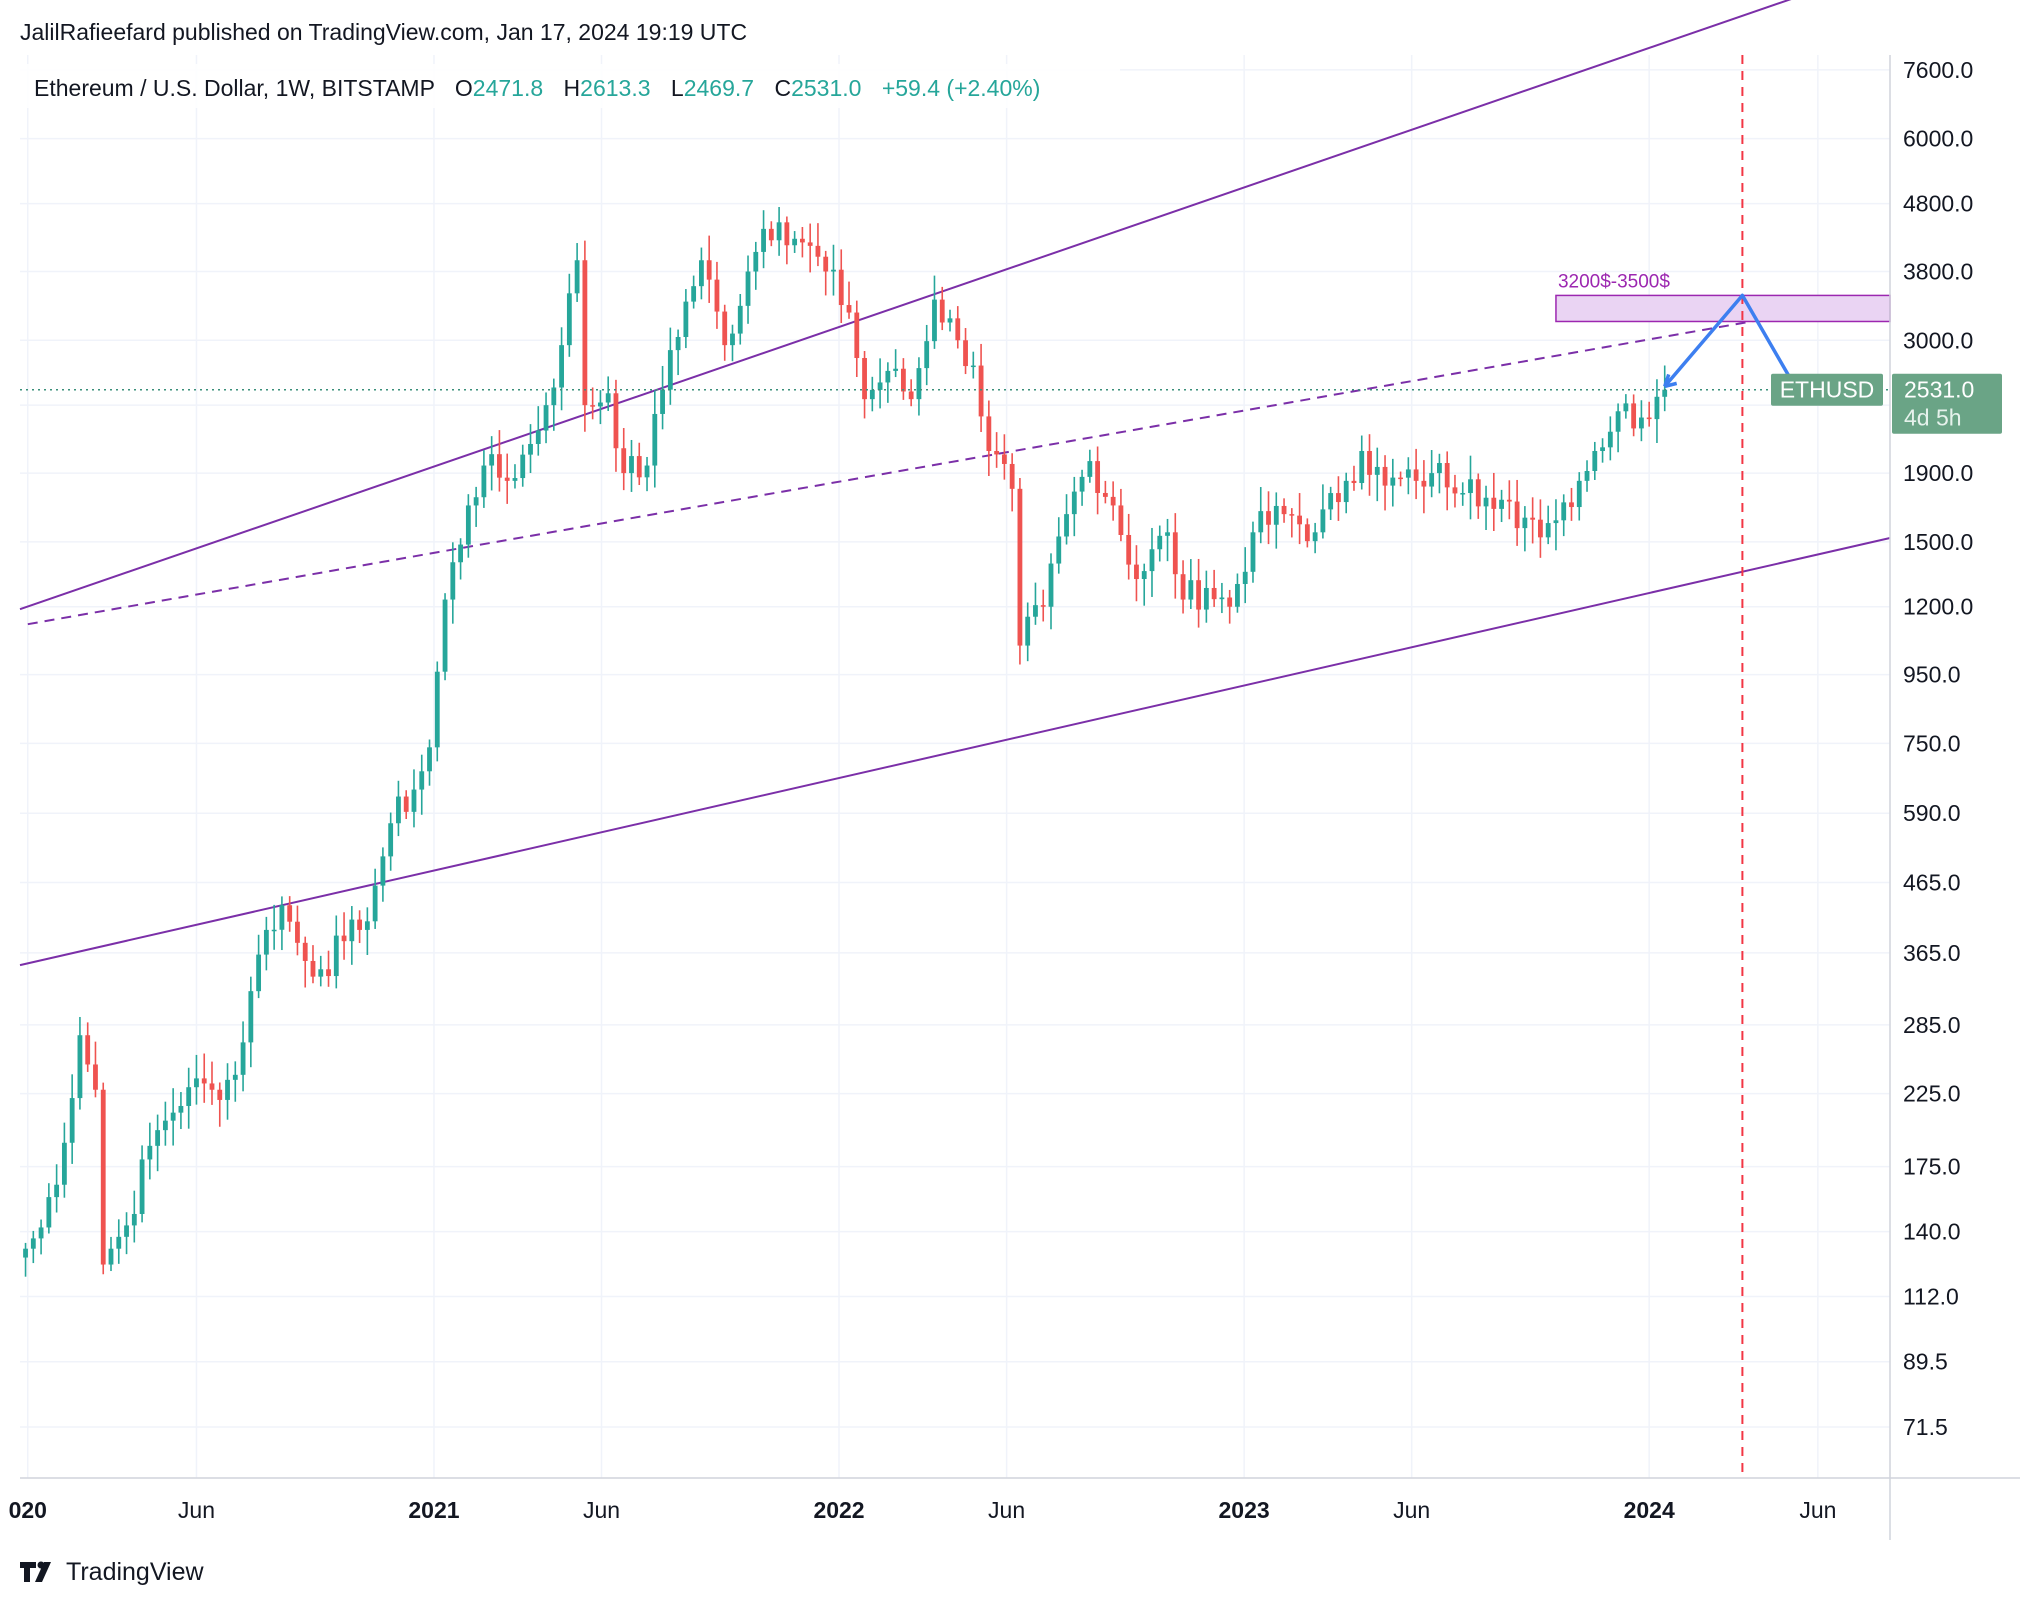 Image resolution: width=2032 pixels, height=1603 pixels. I want to click on y-tick-label: 1200.0, so click(1938, 607).